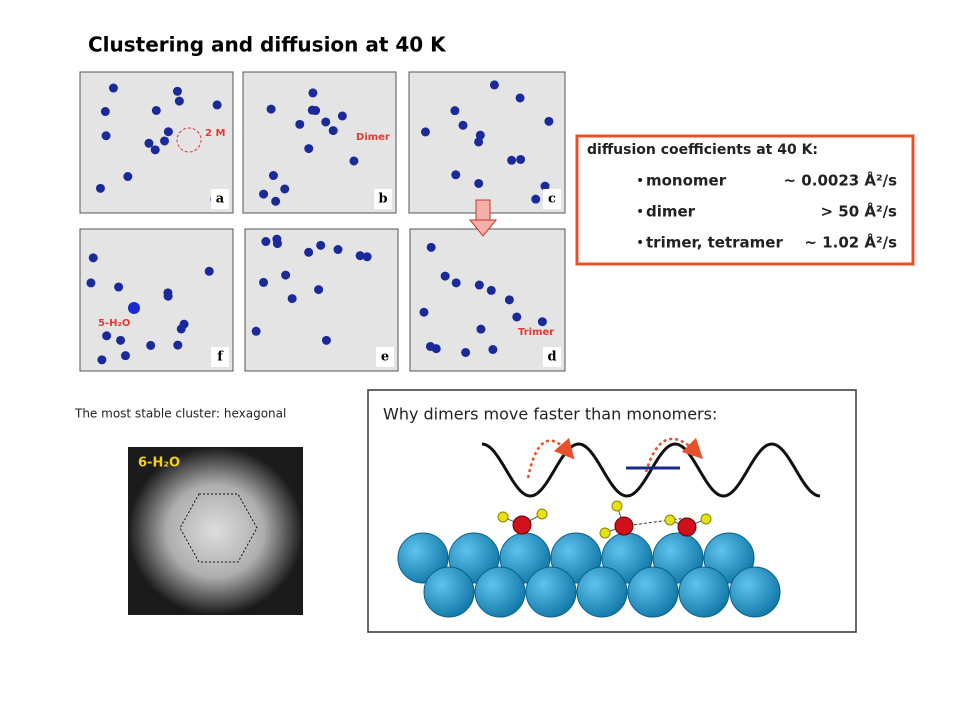 This screenshot has width=960, height=724. What do you see at coordinates (686, 181) in the screenshot?
I see `species: monomer` at bounding box center [686, 181].